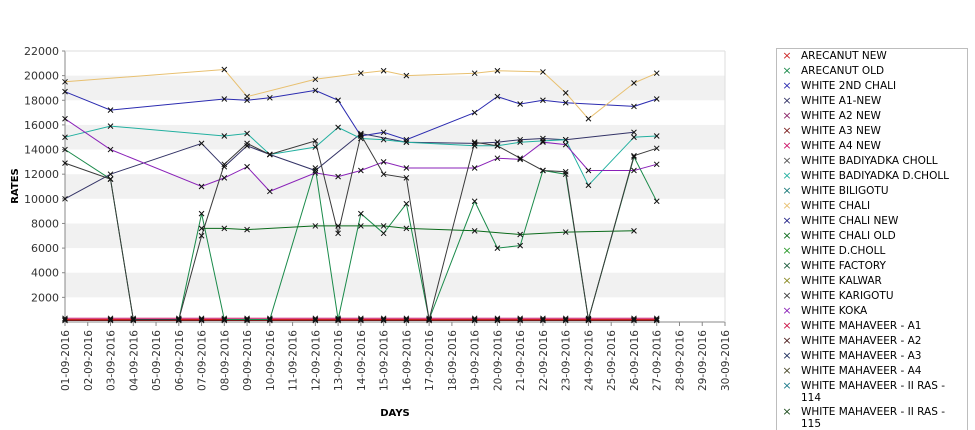 The width and height of the screenshot is (975, 430). Describe the element at coordinates (89, 360) in the screenshot. I see `x-tick-label: 02-09-2016` at that location.